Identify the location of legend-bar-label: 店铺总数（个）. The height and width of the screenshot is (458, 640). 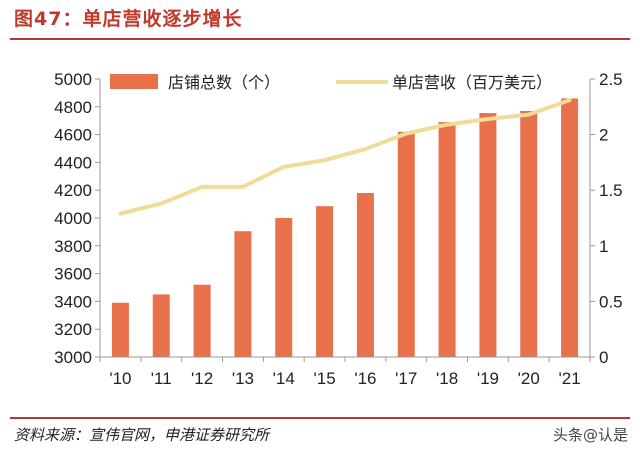
(224, 83).